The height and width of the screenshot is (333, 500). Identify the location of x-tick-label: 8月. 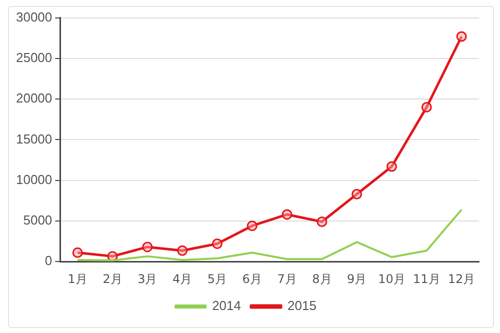
(322, 279).